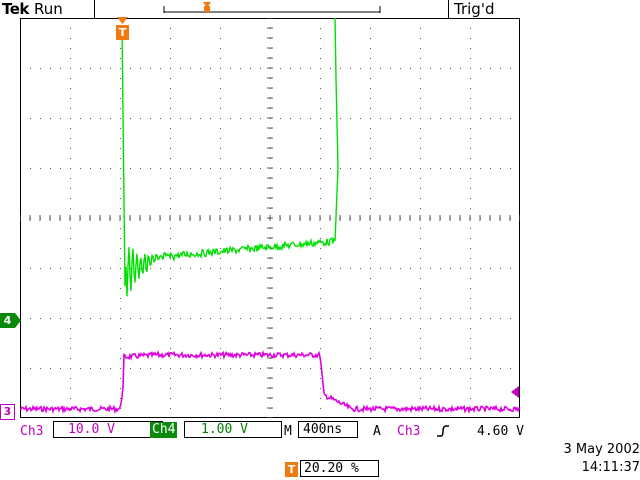 Image resolution: width=640 pixels, height=480 pixels. Describe the element at coordinates (233, 429) in the screenshot. I see `ch4-scale: 1.00 V` at that location.